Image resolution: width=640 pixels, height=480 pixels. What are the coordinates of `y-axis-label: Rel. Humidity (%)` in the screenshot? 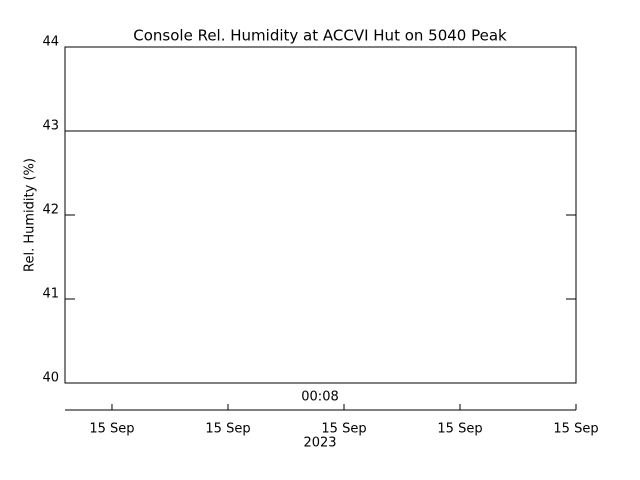 It's located at (30, 215).